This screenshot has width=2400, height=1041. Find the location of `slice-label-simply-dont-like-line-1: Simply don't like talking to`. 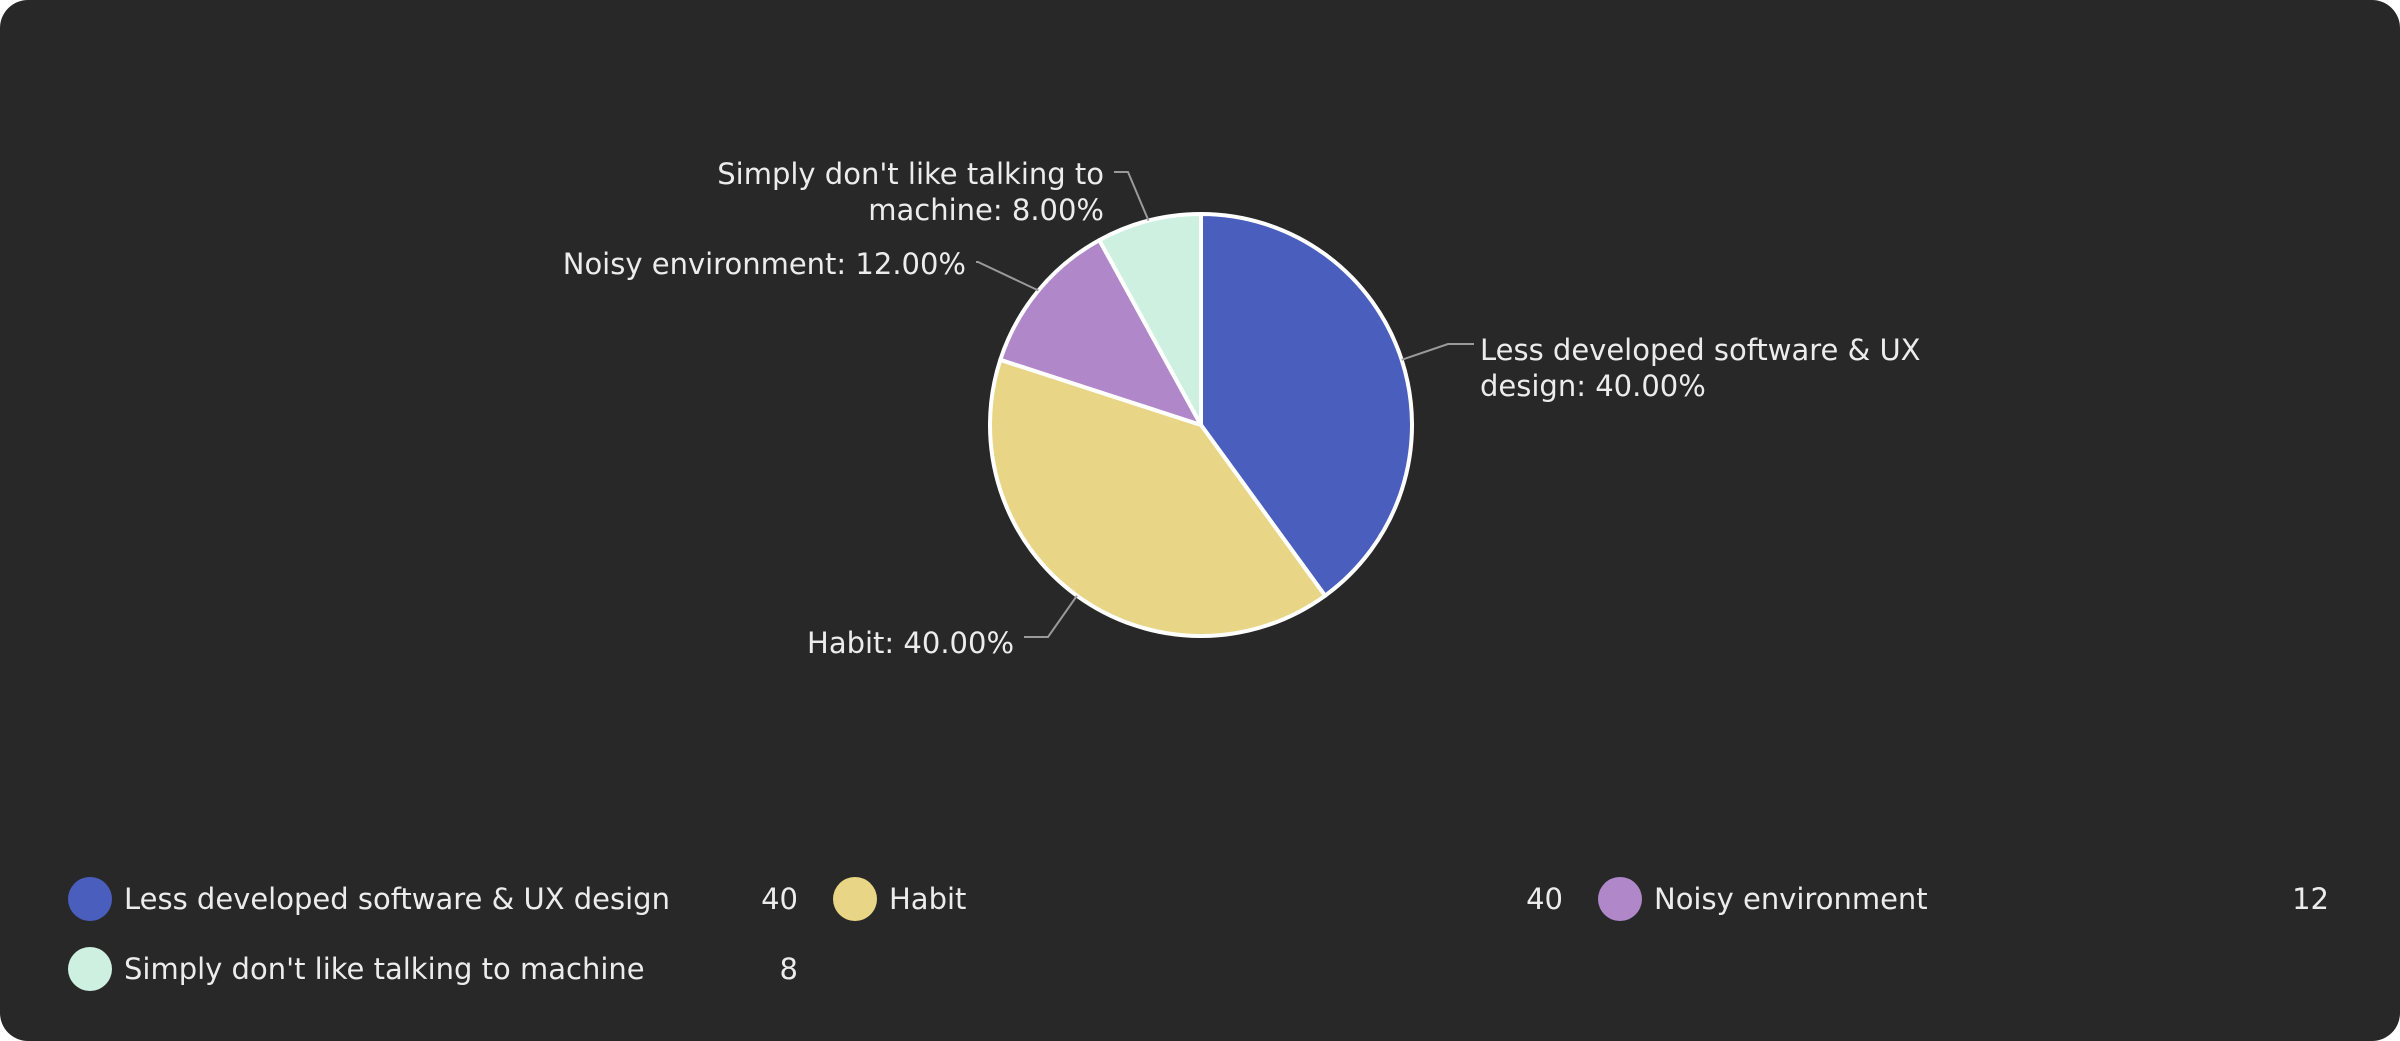

slice-label-simply-dont-like-line-1: Simply don't like talking to is located at coordinates (910, 174).